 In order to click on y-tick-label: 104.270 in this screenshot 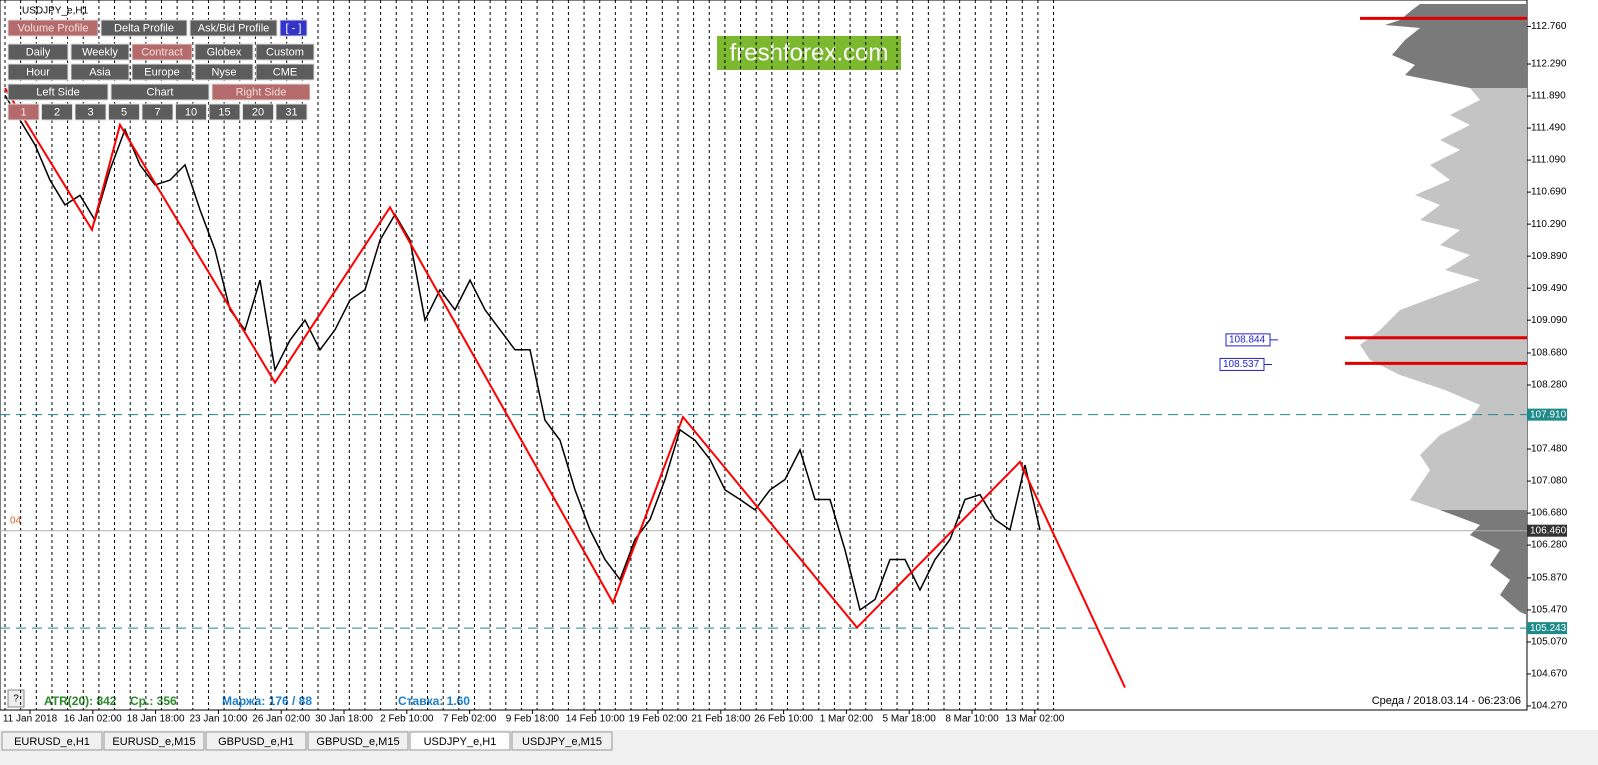, I will do `click(1549, 706)`.